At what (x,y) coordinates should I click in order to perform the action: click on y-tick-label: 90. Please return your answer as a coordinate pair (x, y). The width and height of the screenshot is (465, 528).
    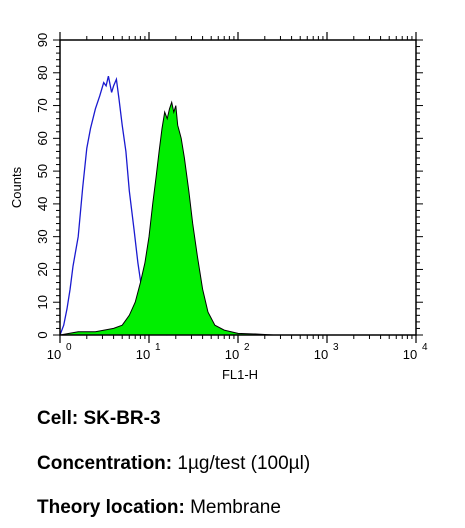
    Looking at the image, I should click on (42, 40).